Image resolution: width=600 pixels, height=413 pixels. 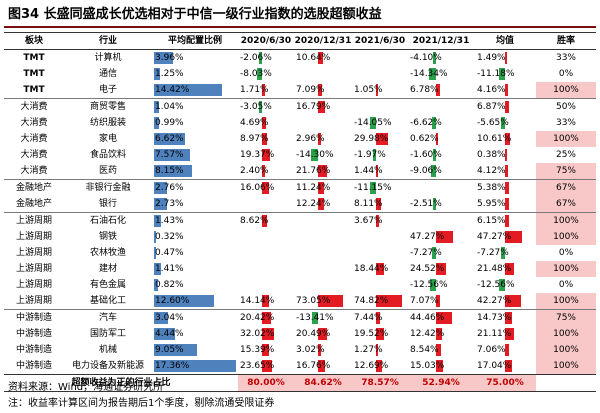 I want to click on period-value: -6.62%, so click(x=426, y=123).